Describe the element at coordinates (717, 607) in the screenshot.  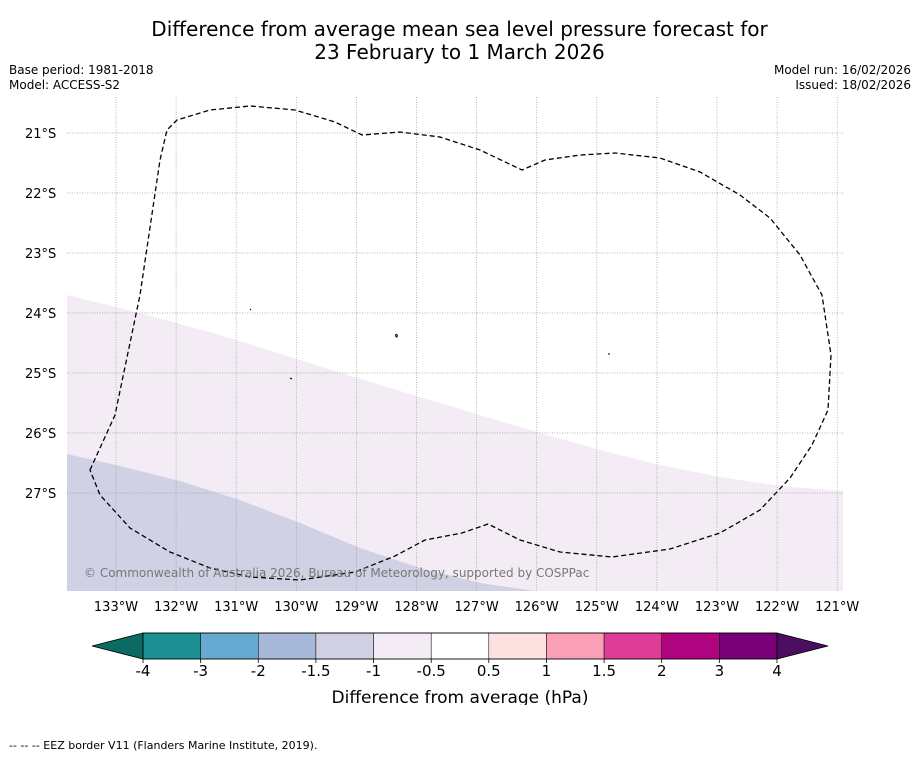
I see `lon-label: 123°W` at that location.